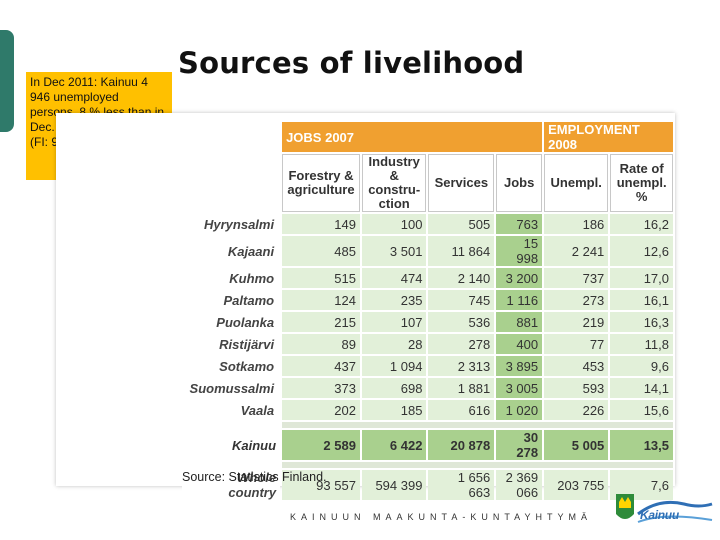  I want to click on table-cell: 28, so click(394, 344).